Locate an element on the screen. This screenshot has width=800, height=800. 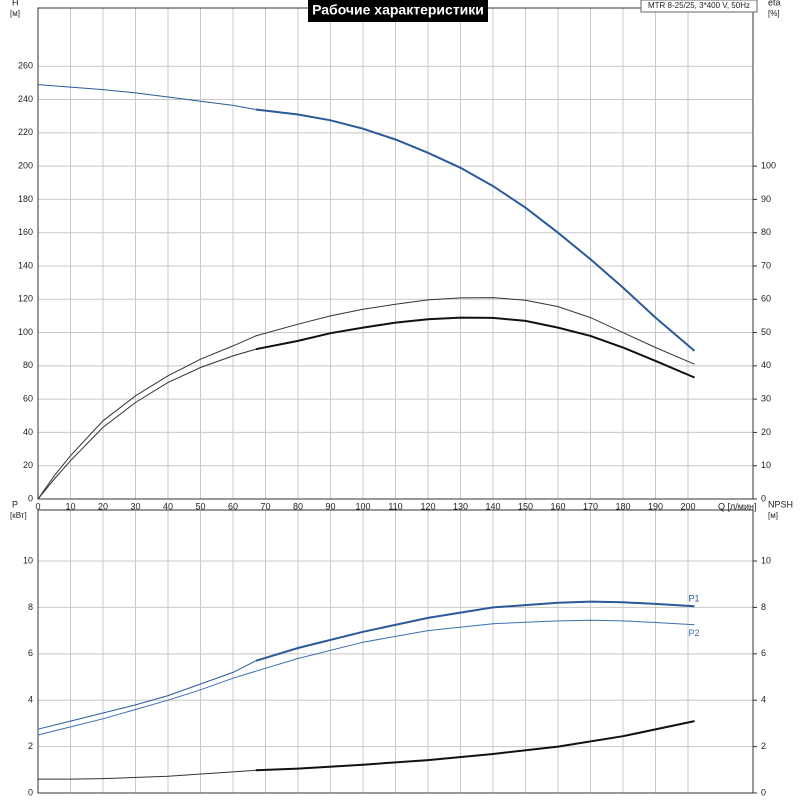
x-tick-label: 120 is located at coordinates (427, 506).